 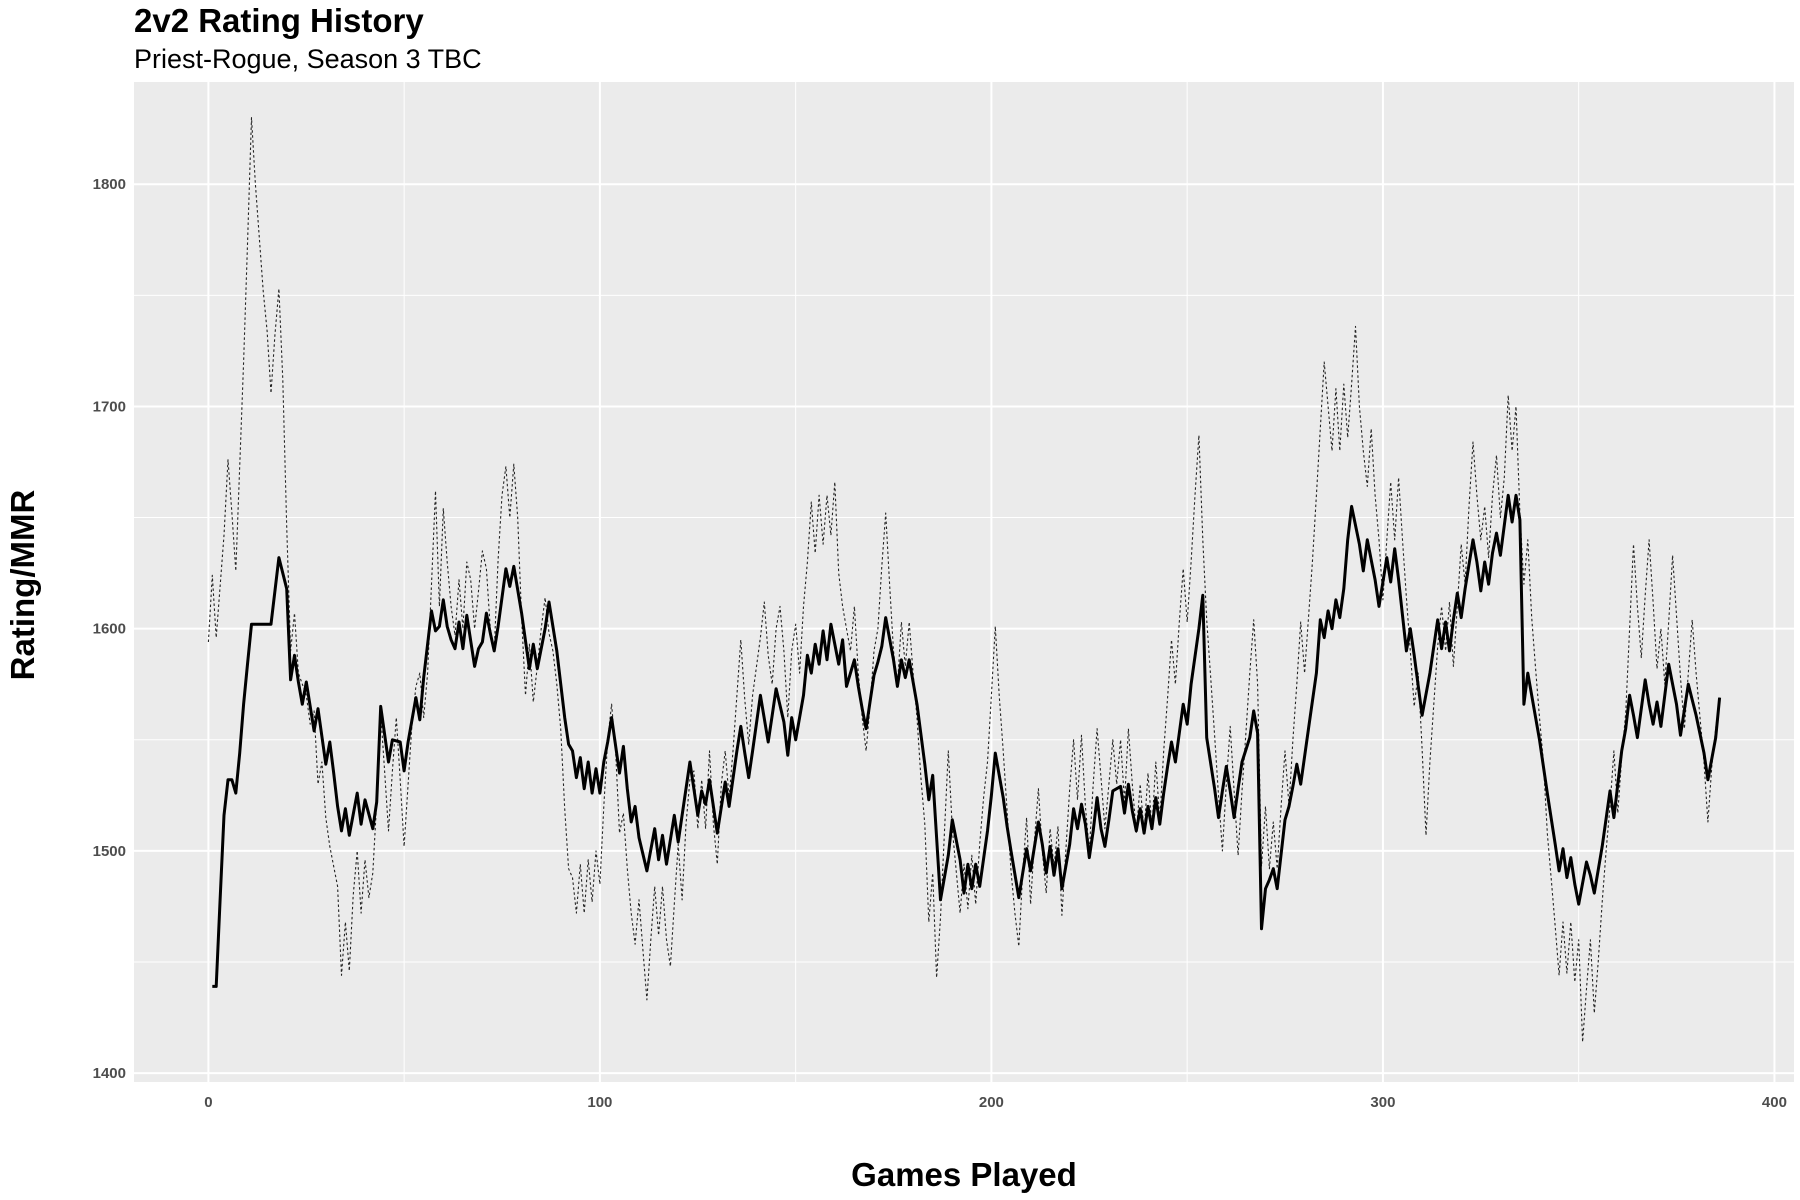 I want to click on y-tick-label: 1700, so click(x=109, y=406).